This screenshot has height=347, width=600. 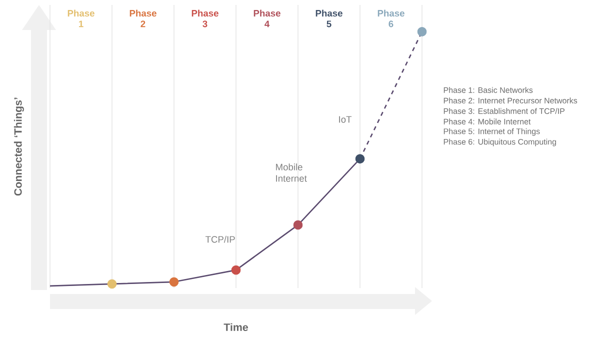 I want to click on text: Phase 4, so click(x=267, y=19).